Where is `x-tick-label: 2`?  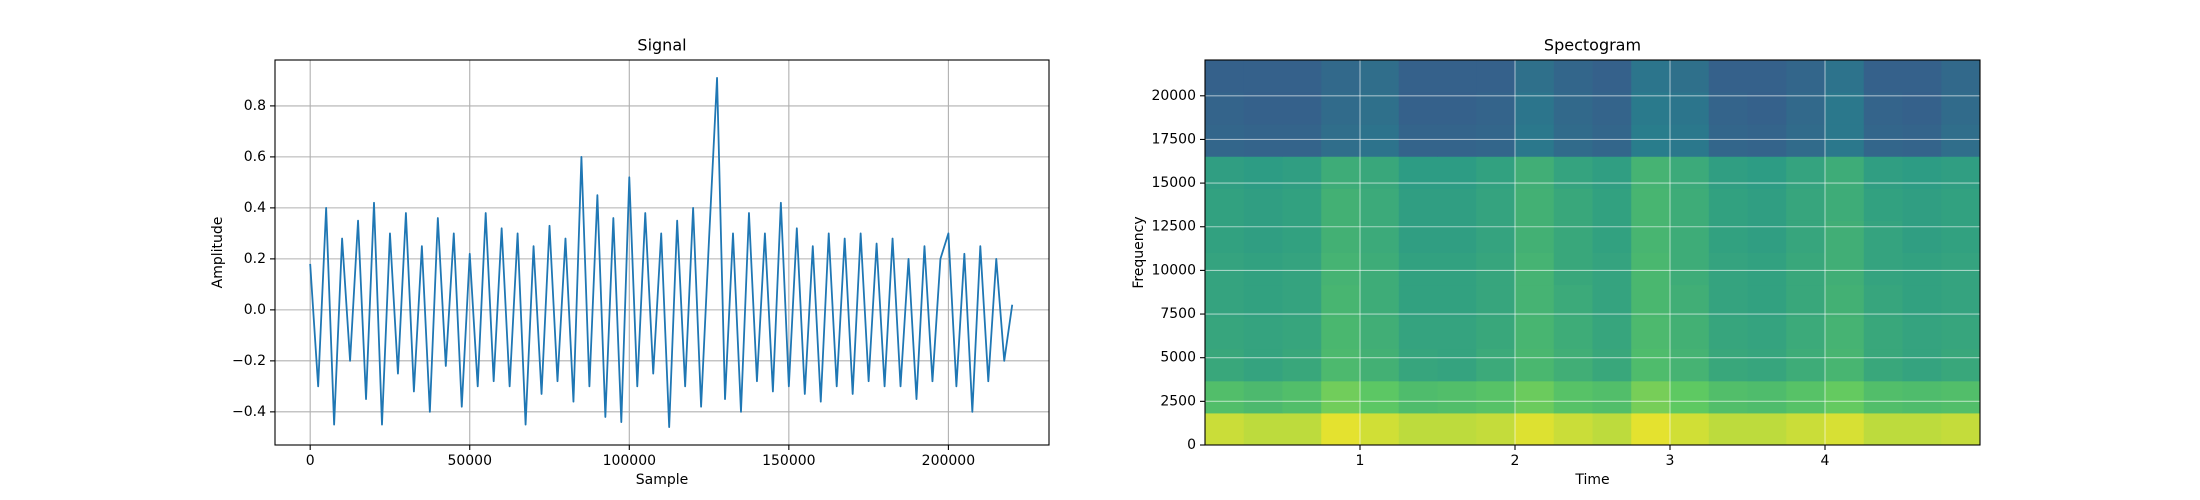
x-tick-label: 2 is located at coordinates (1515, 461).